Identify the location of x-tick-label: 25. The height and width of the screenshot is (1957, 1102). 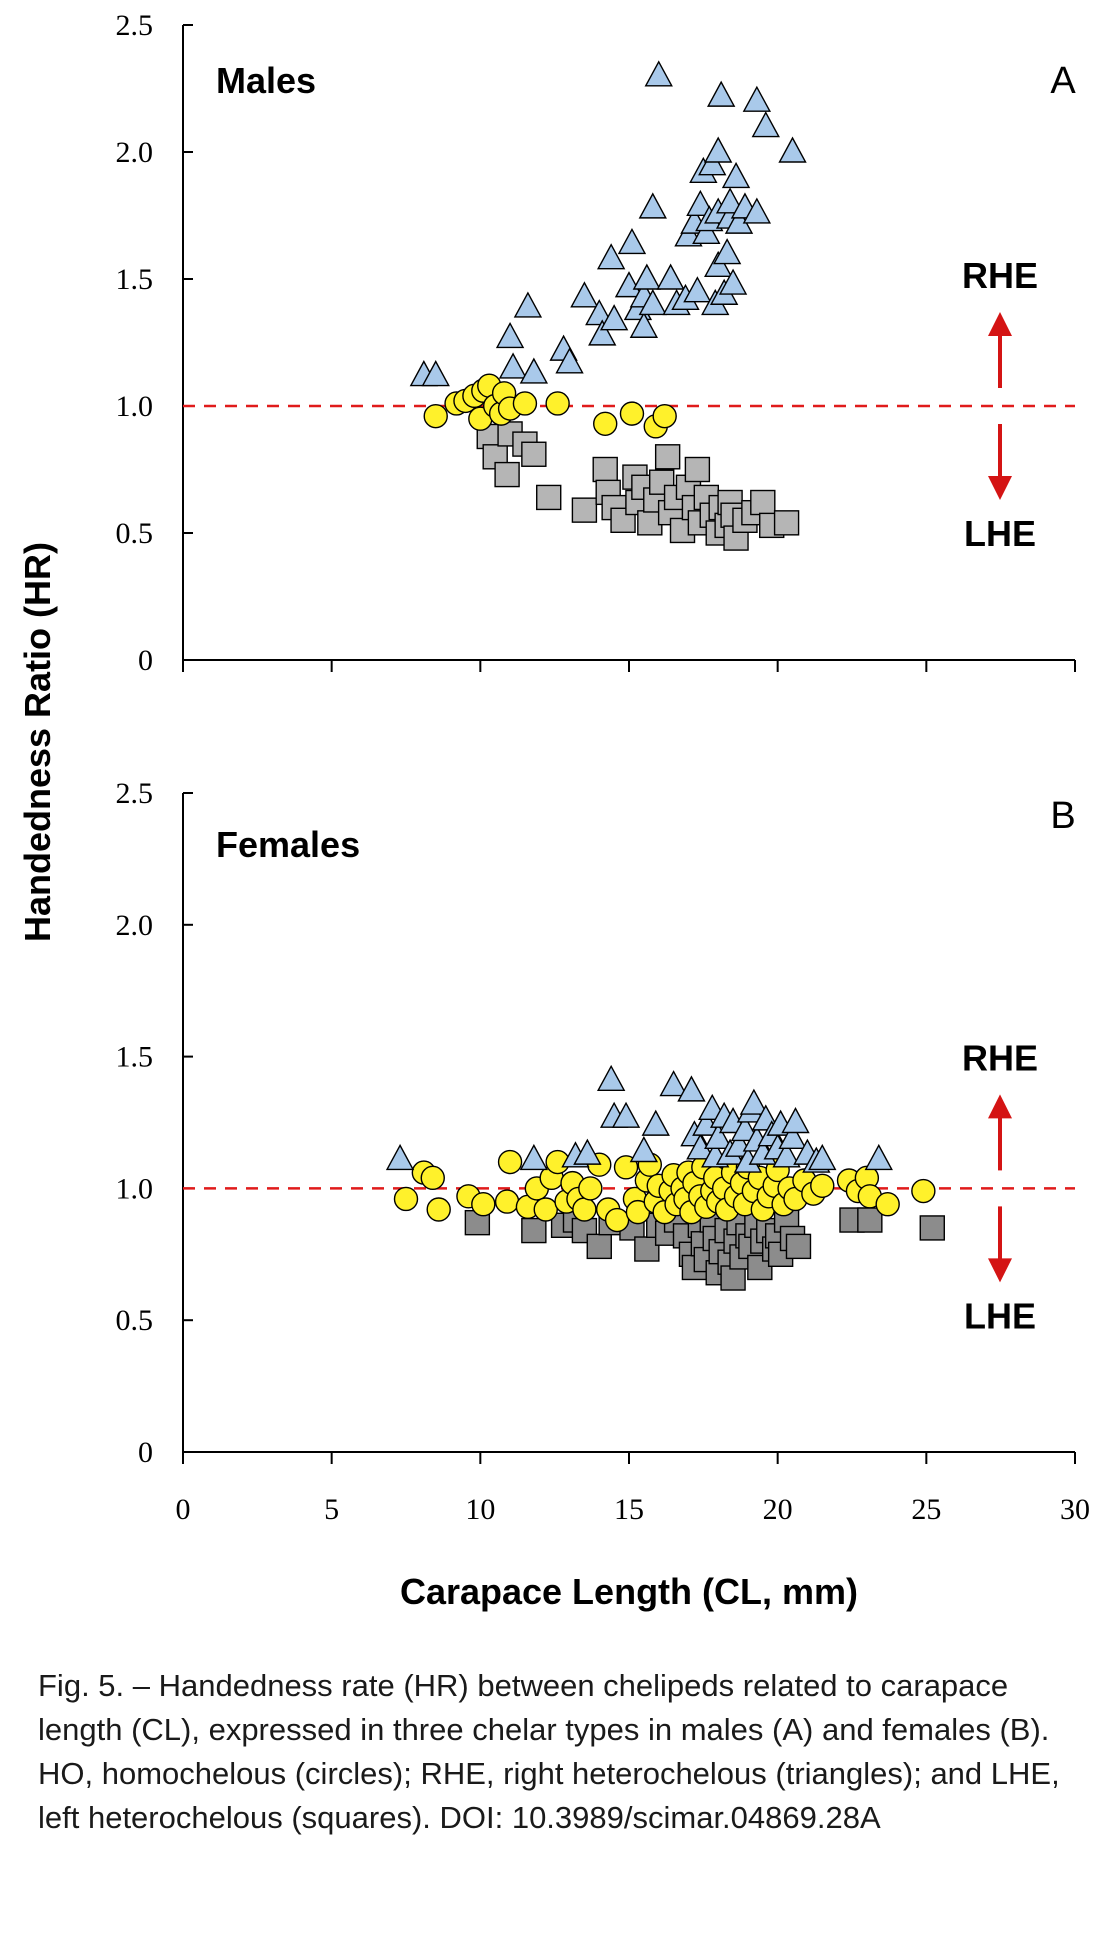
(926, 1509).